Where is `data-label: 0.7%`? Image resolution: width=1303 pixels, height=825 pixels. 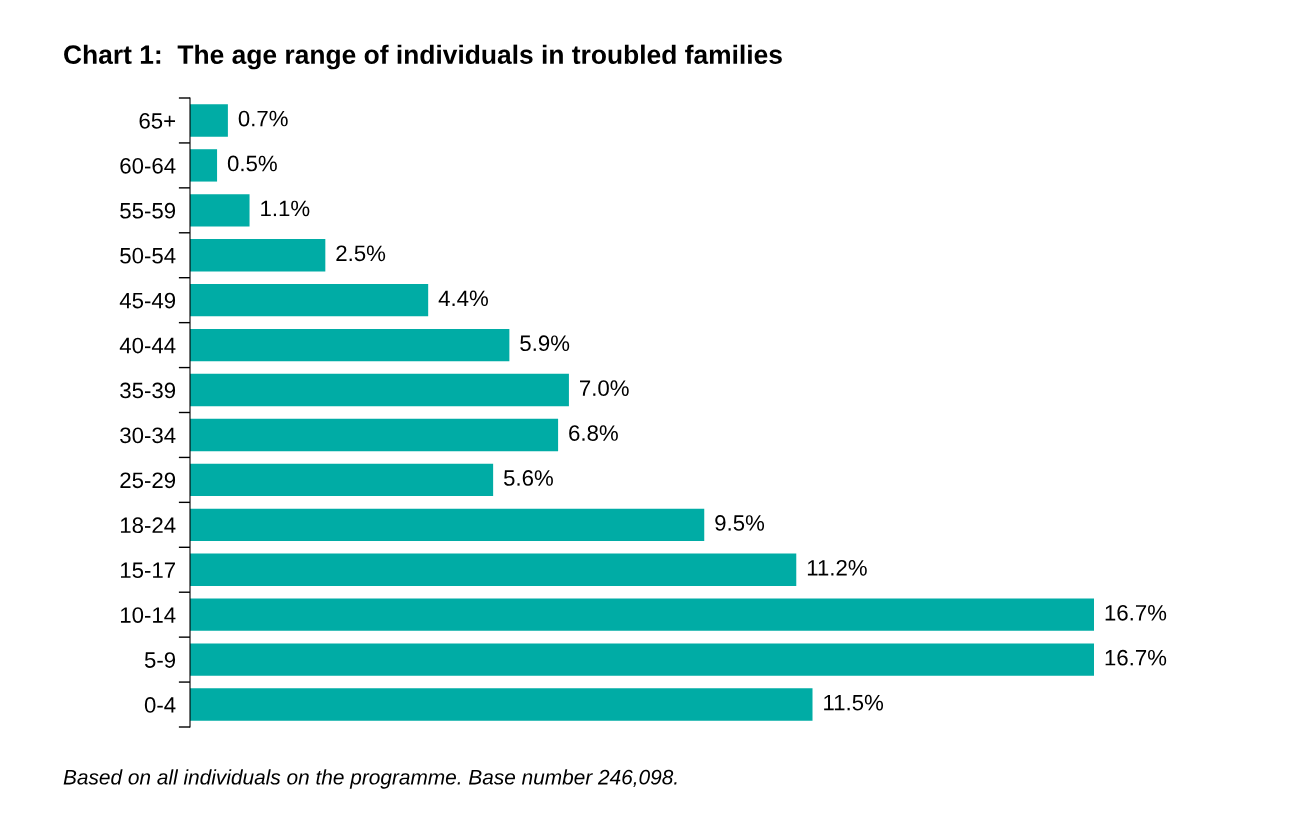 data-label: 0.7% is located at coordinates (263, 118).